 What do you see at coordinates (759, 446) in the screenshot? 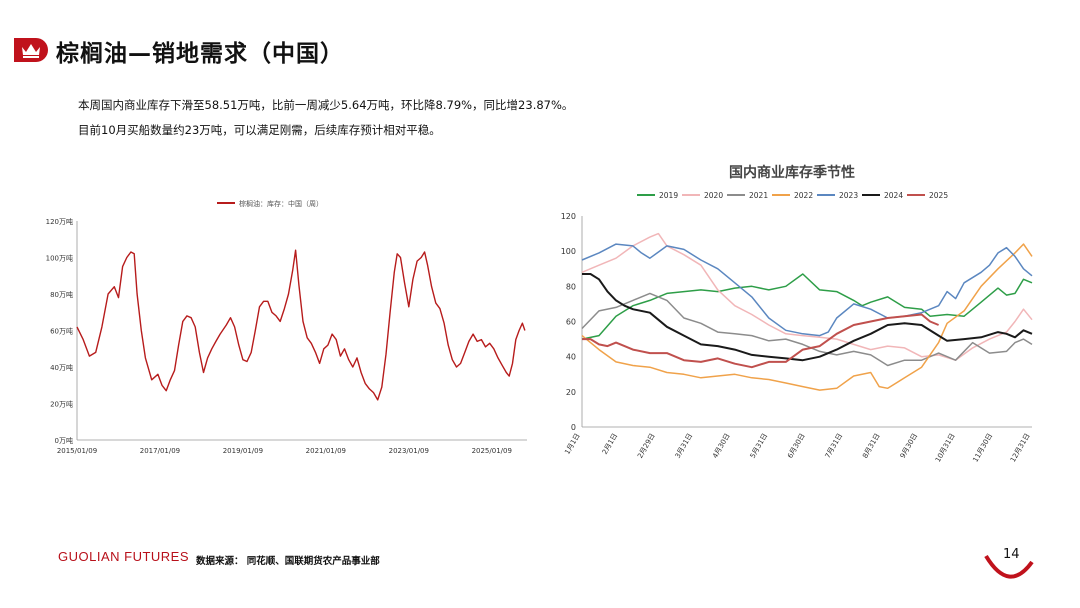
I see `x-tick-label: 5月31日` at bounding box center [759, 446].